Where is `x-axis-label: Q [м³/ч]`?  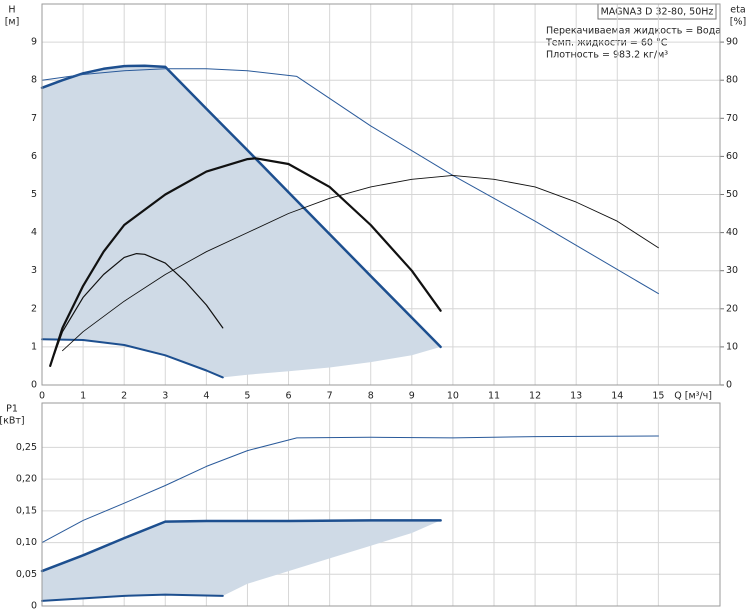
x-axis-label: Q [м³/ч] is located at coordinates (693, 396).